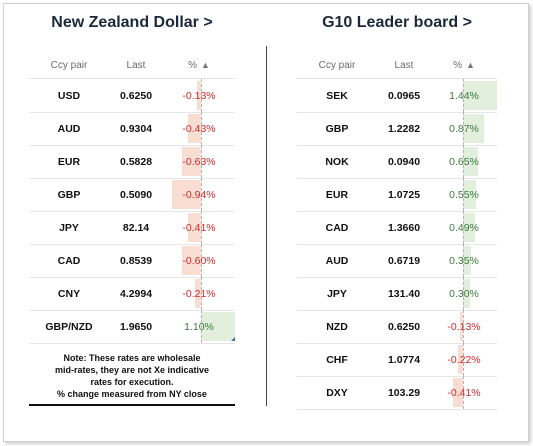 This screenshot has width=533, height=446. What do you see at coordinates (404, 260) in the screenshot?
I see `last-rate-cell: 0.6719` at bounding box center [404, 260].